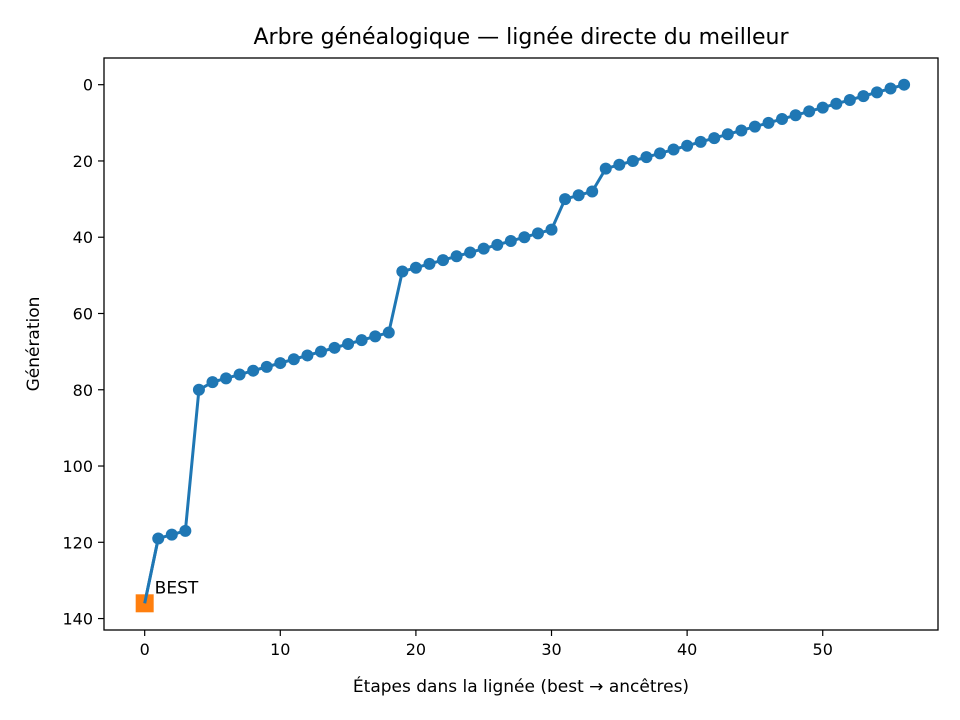 The image size is (960, 720). I want to click on x-tick-label: 20, so click(416, 649).